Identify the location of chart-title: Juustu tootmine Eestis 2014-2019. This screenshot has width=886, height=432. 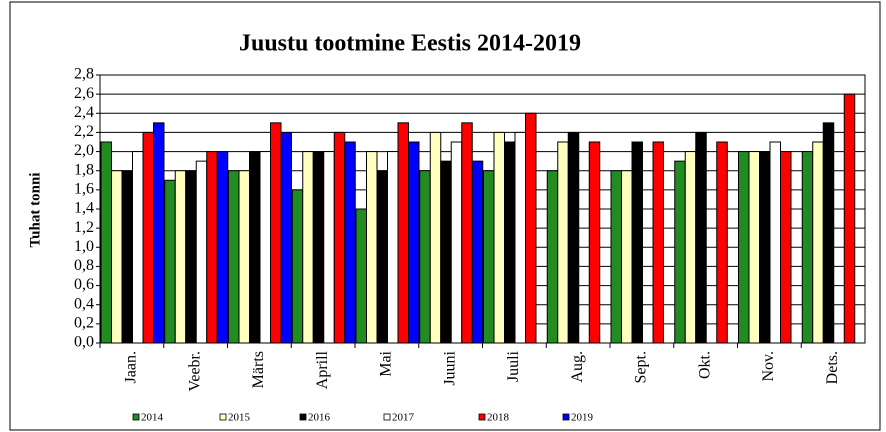
(410, 44).